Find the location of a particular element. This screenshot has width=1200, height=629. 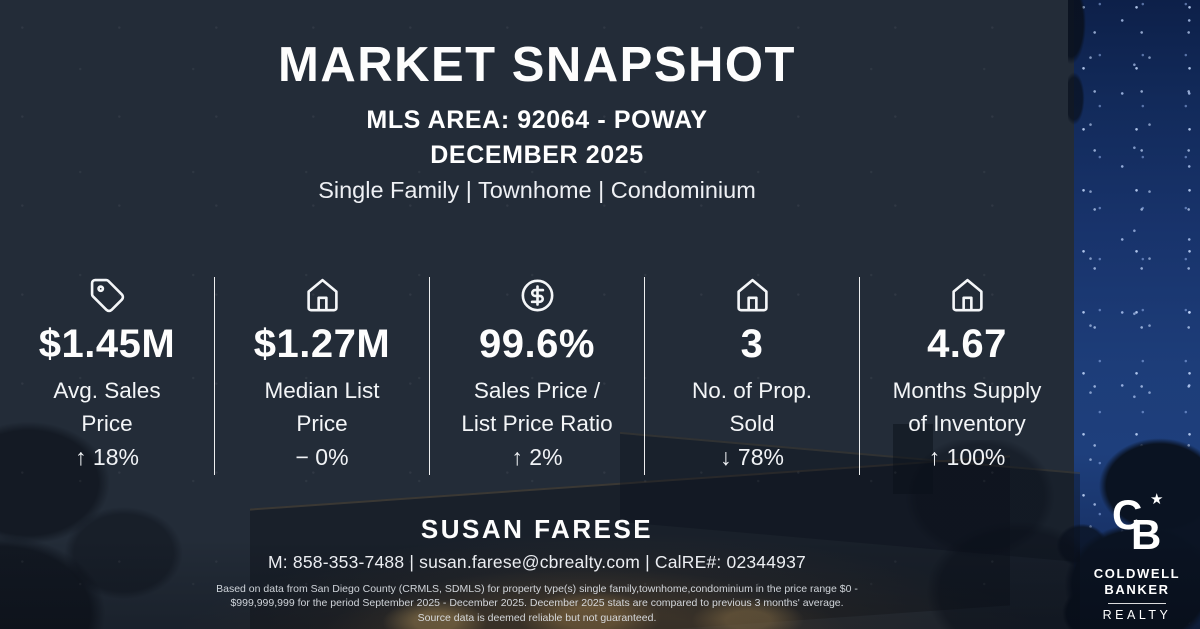

stat-avg-sales-price: $1.45M Avg. Sales Price ↑ 18% is located at coordinates (107, 376).